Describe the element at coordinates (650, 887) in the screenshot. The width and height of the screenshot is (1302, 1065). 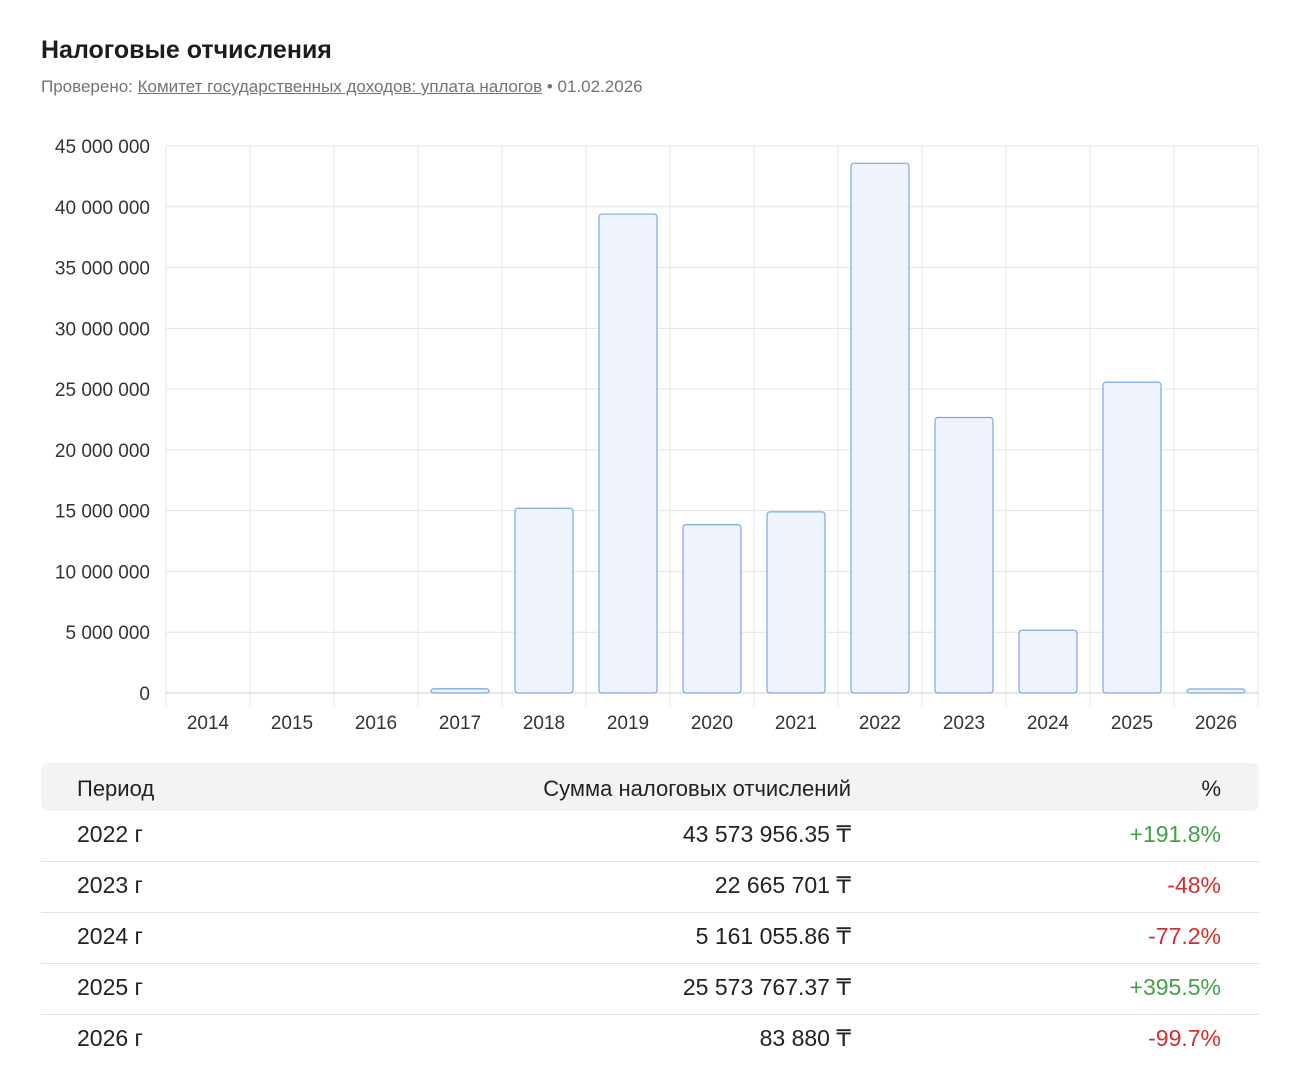
I see `table-row: 2023 г 22 665 701 ₸ -48%` at that location.